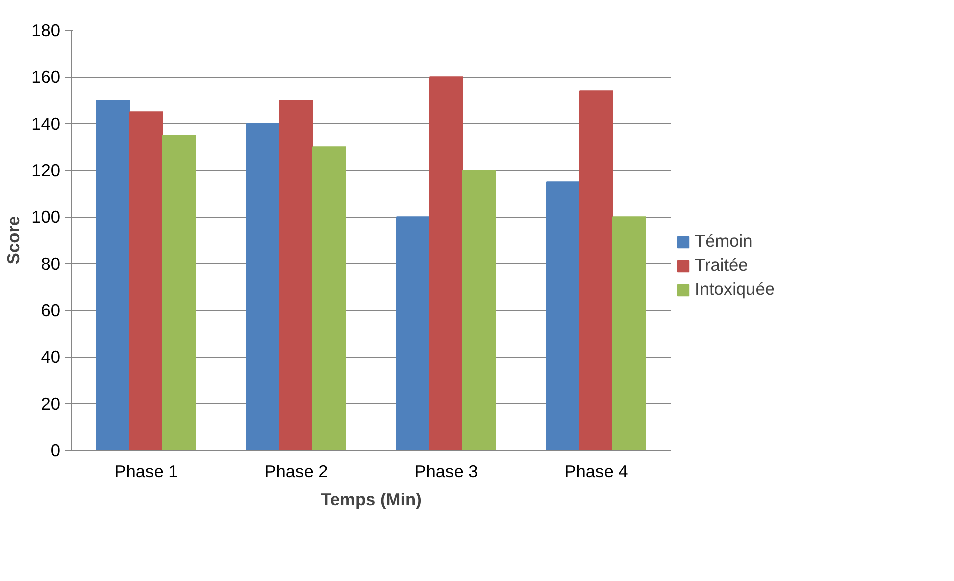 Image resolution: width=954 pixels, height=581 pixels. I want to click on y-tick-label: 140, so click(46, 124).